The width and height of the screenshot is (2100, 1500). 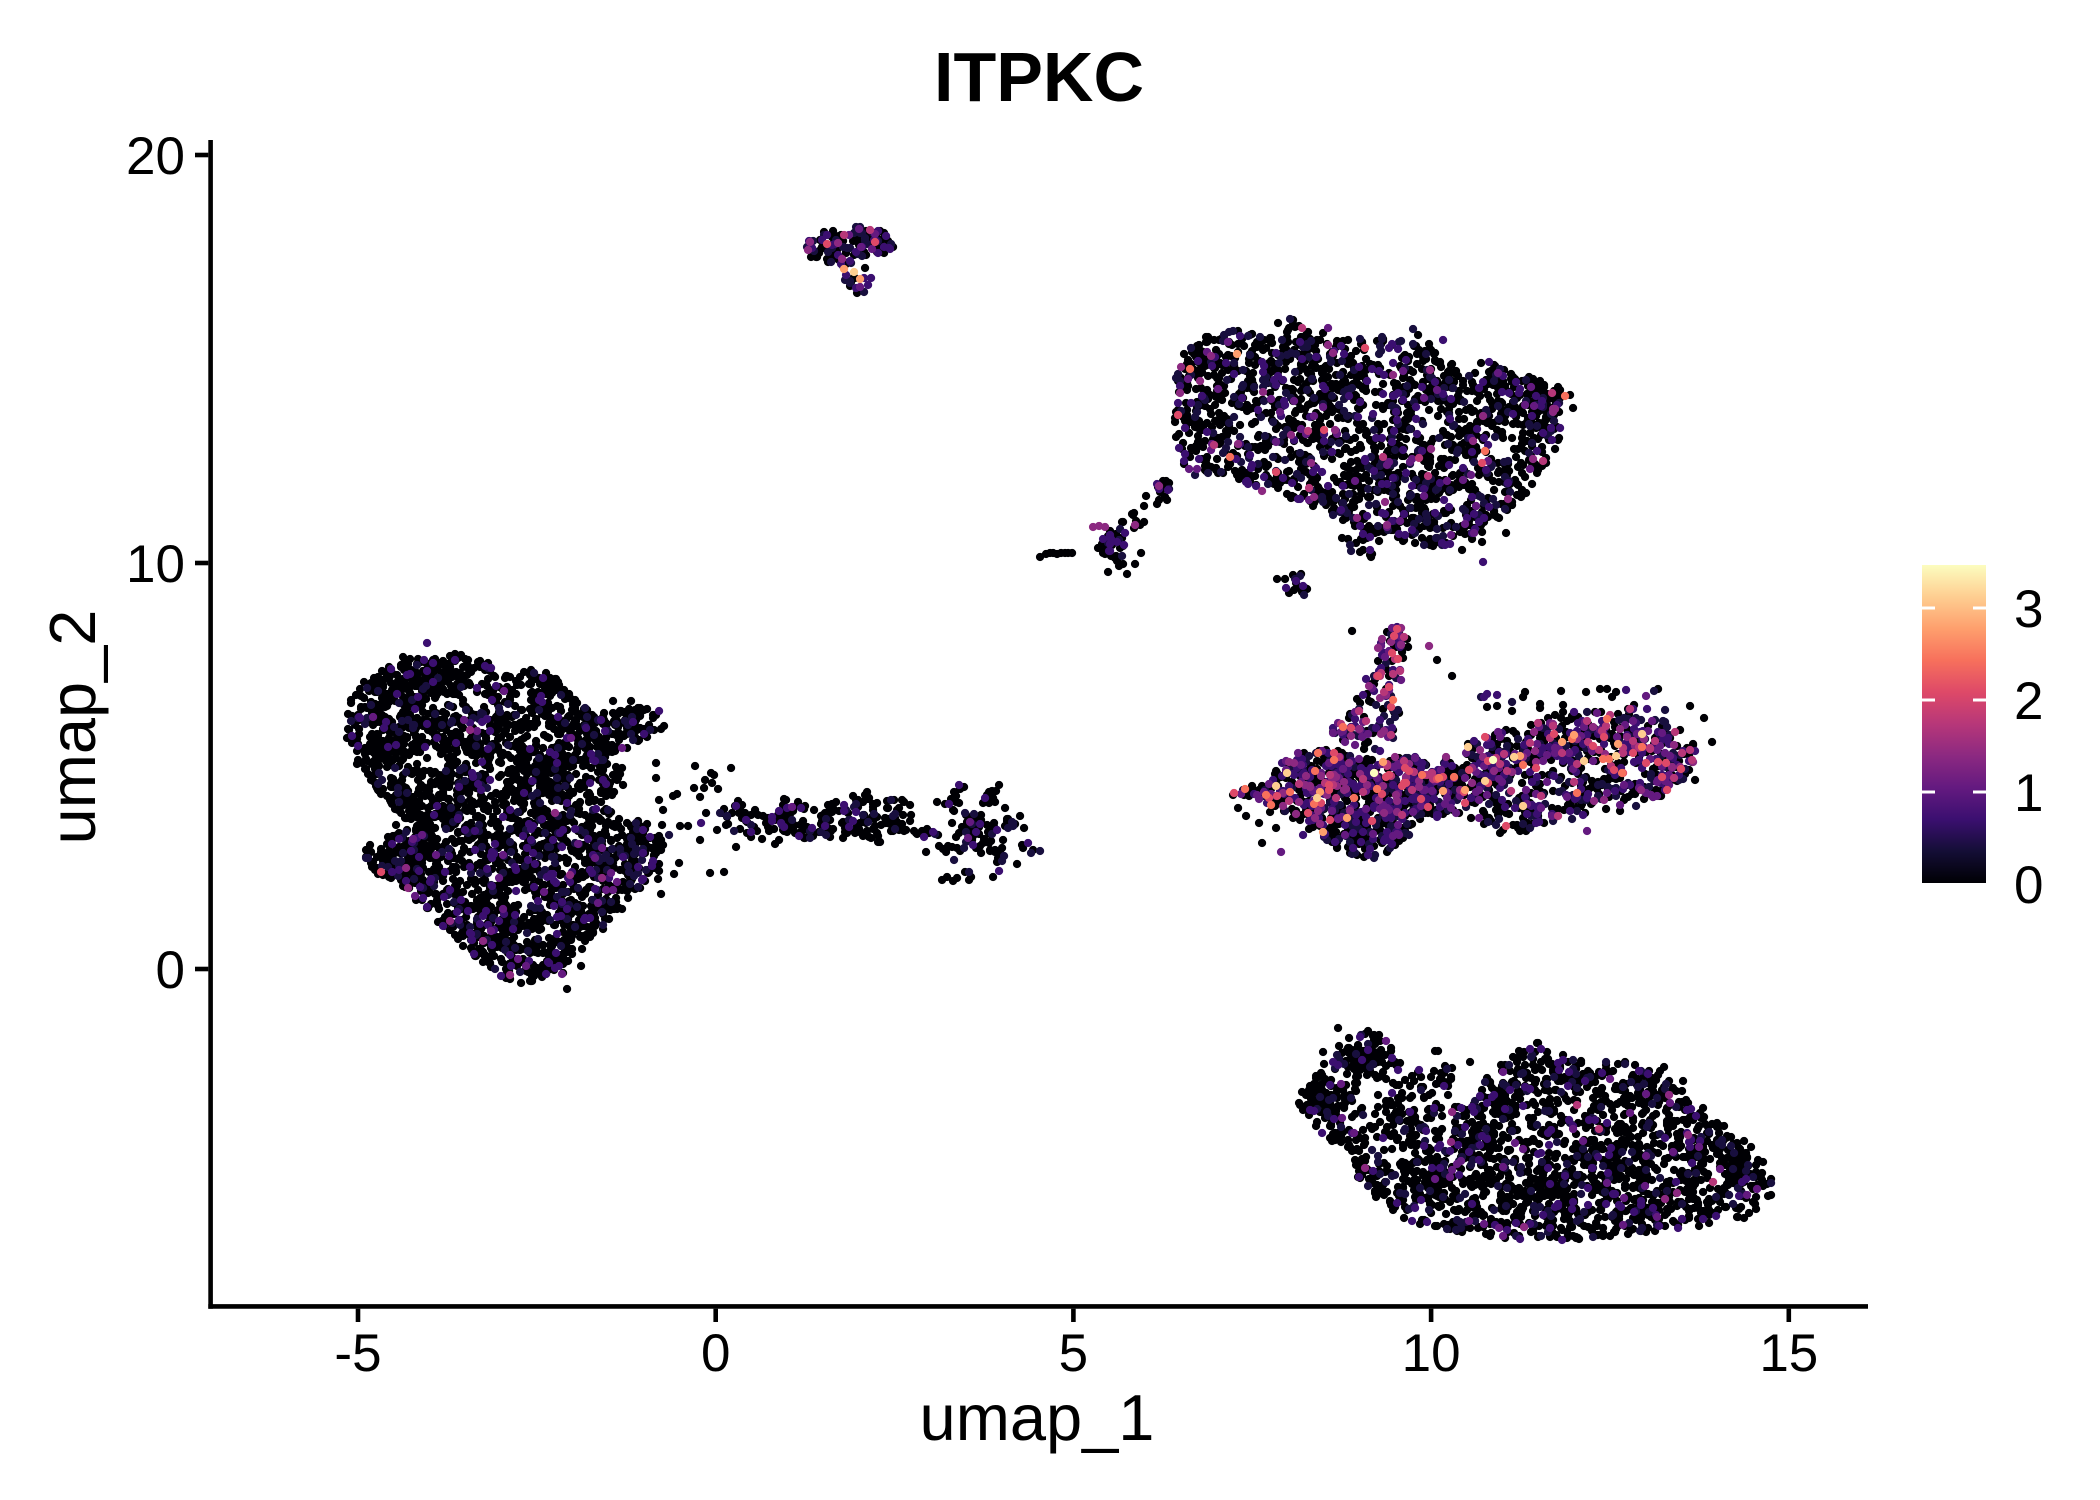 I want to click on svg-text: umap_2, so click(x=72, y=727).